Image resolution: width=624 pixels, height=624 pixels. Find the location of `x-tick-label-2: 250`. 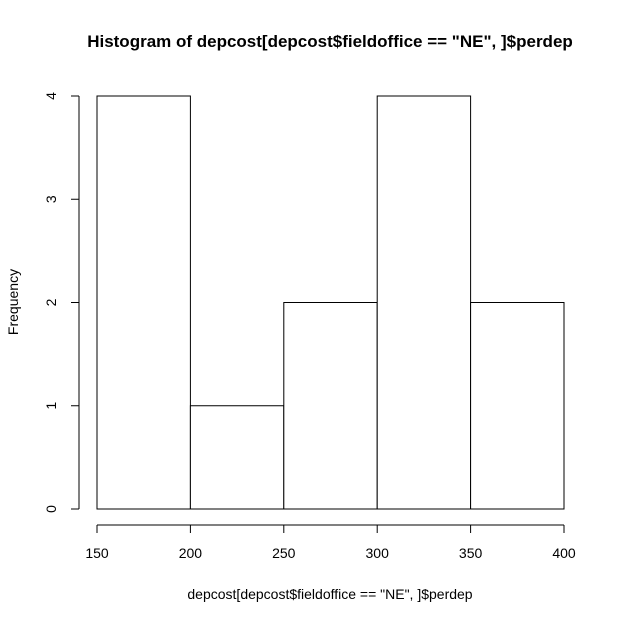

x-tick-label-2: 250 is located at coordinates (284, 553).